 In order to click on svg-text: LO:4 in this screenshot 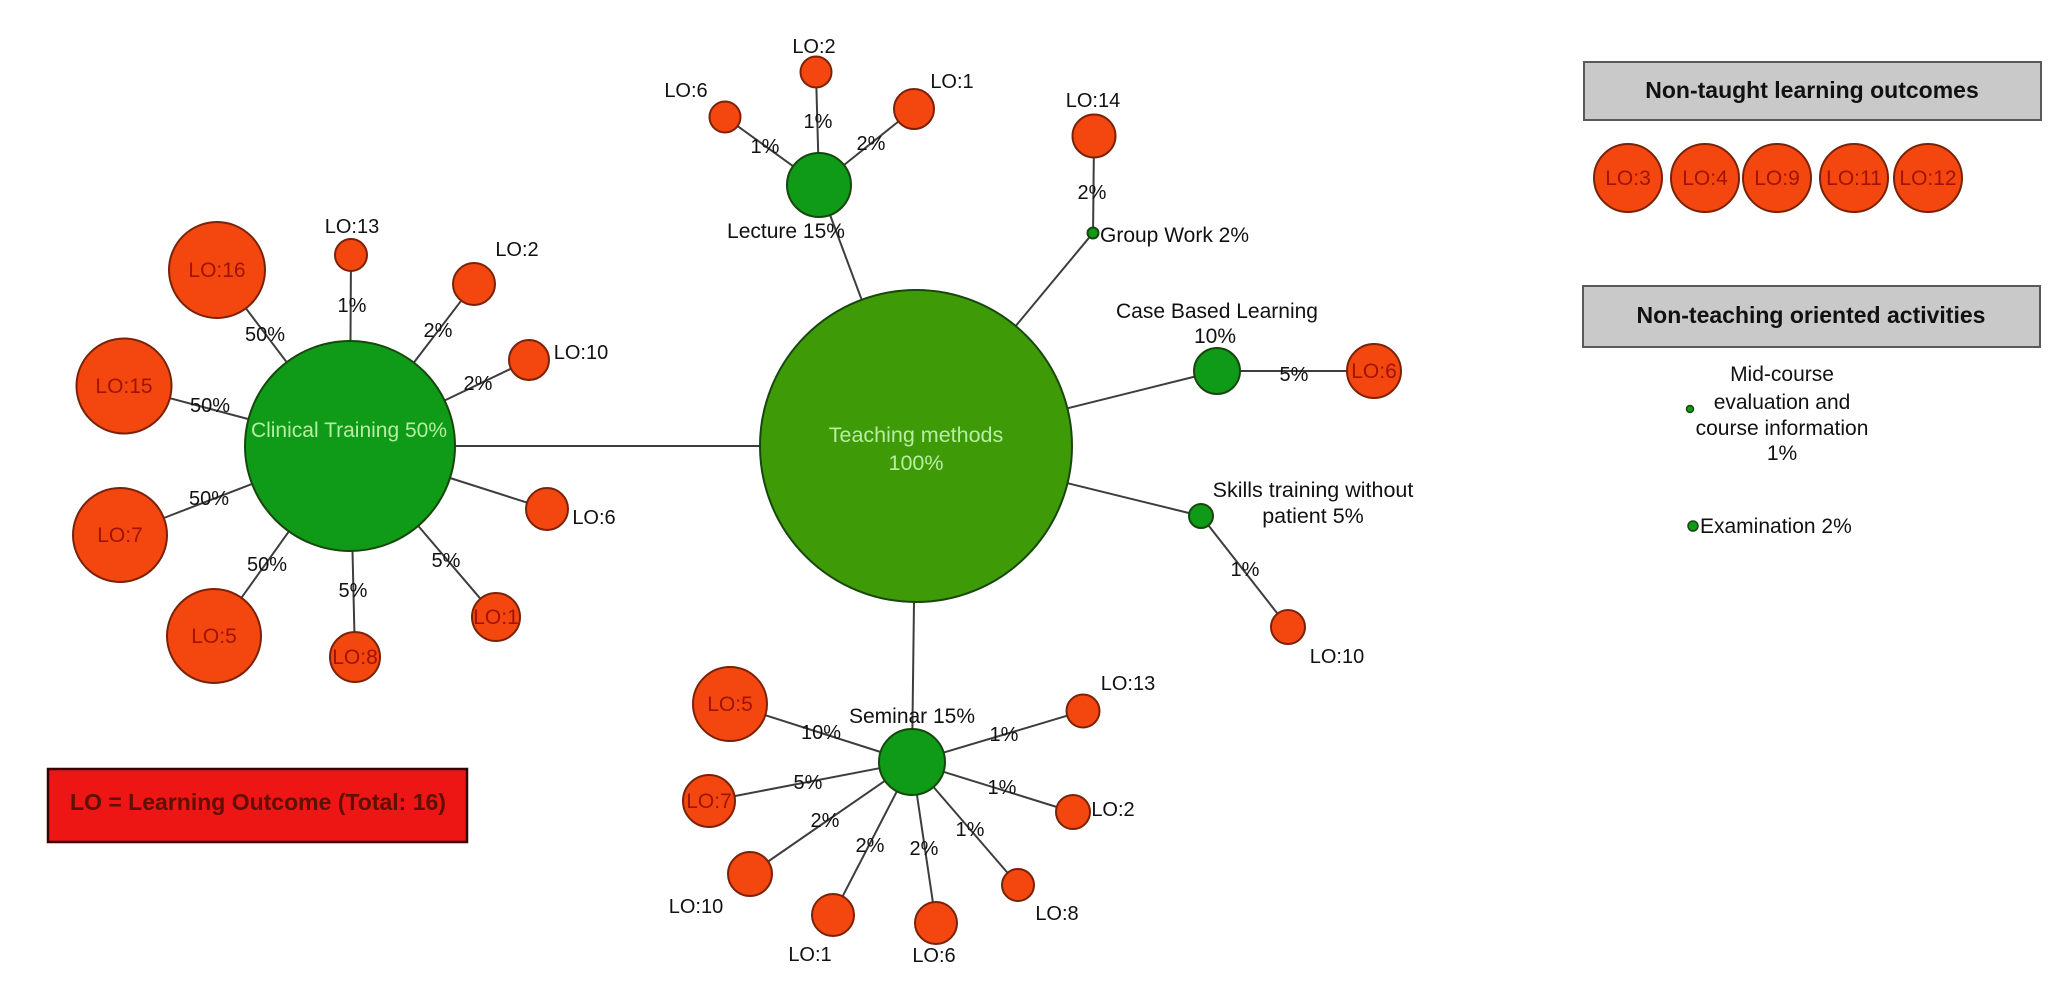, I will do `click(1705, 178)`.